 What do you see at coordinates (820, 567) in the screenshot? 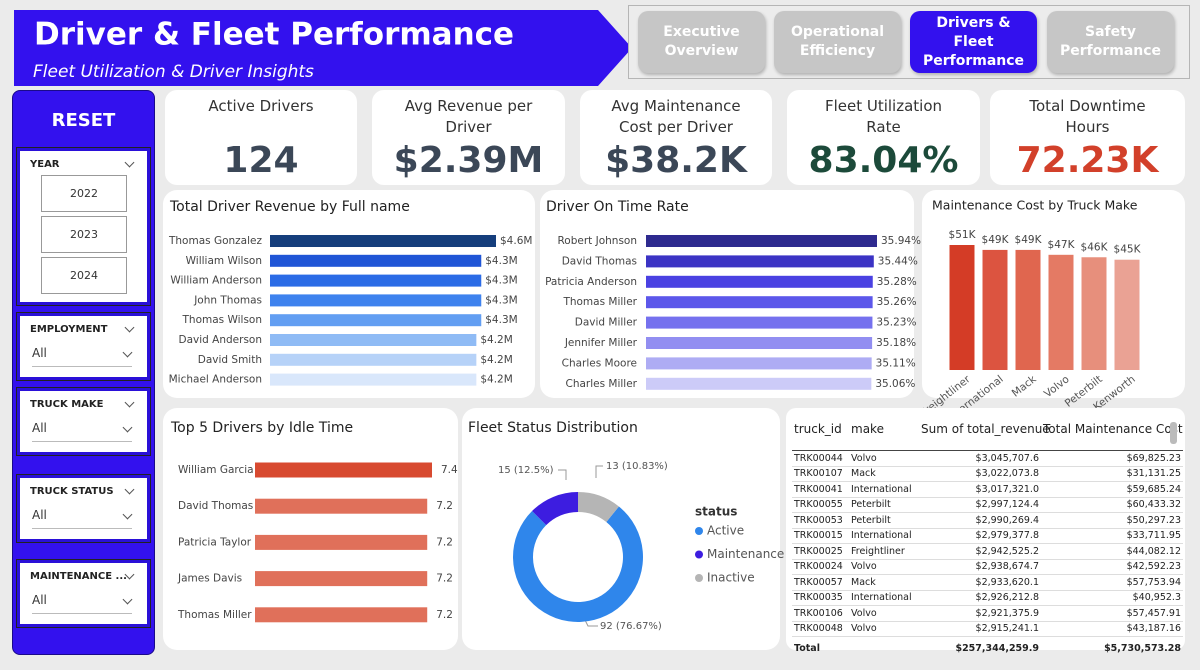
I see `table-cell: TRK00024` at bounding box center [820, 567].